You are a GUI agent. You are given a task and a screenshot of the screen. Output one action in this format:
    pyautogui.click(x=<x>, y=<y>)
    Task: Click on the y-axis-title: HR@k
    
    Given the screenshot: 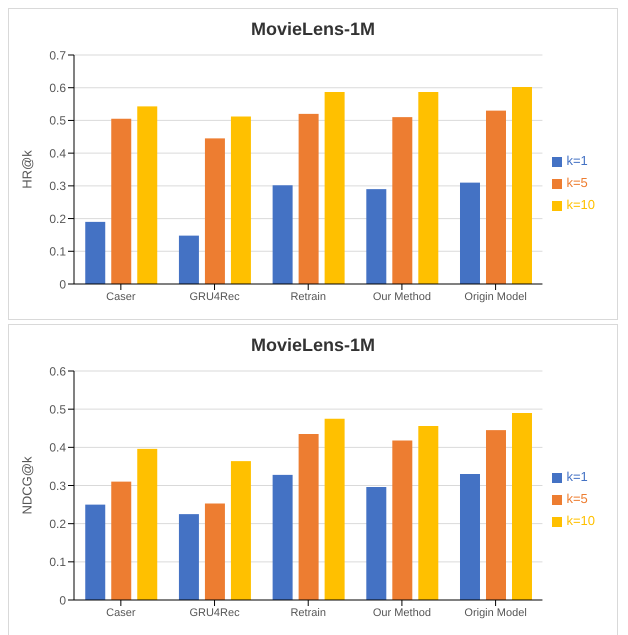 What is the action you would take?
    pyautogui.click(x=27, y=169)
    